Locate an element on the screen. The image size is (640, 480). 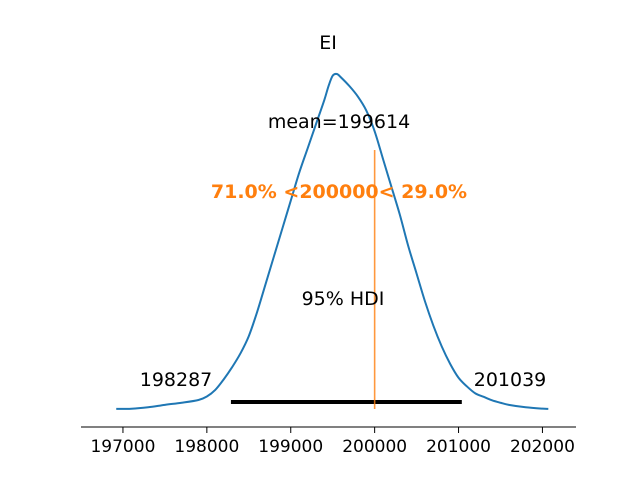
x-axis: 197000 198000 199000 200000 201000 202000 is located at coordinates (328, 441).